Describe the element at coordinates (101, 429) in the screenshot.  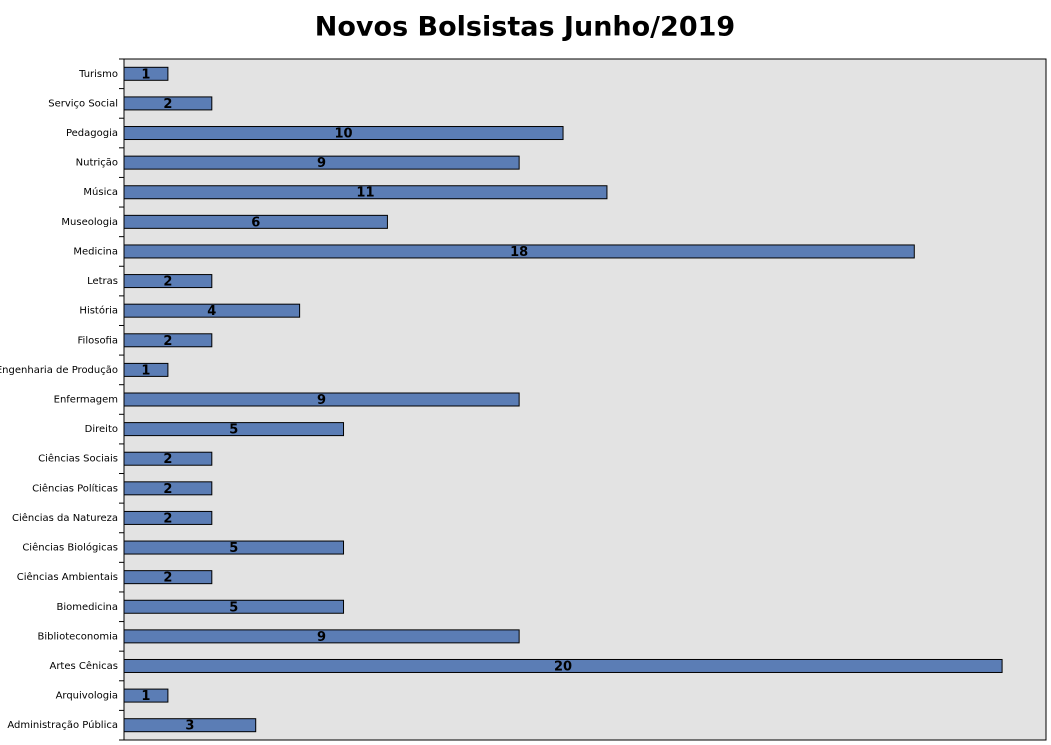
I see `y-tick-label: Direito` at that location.